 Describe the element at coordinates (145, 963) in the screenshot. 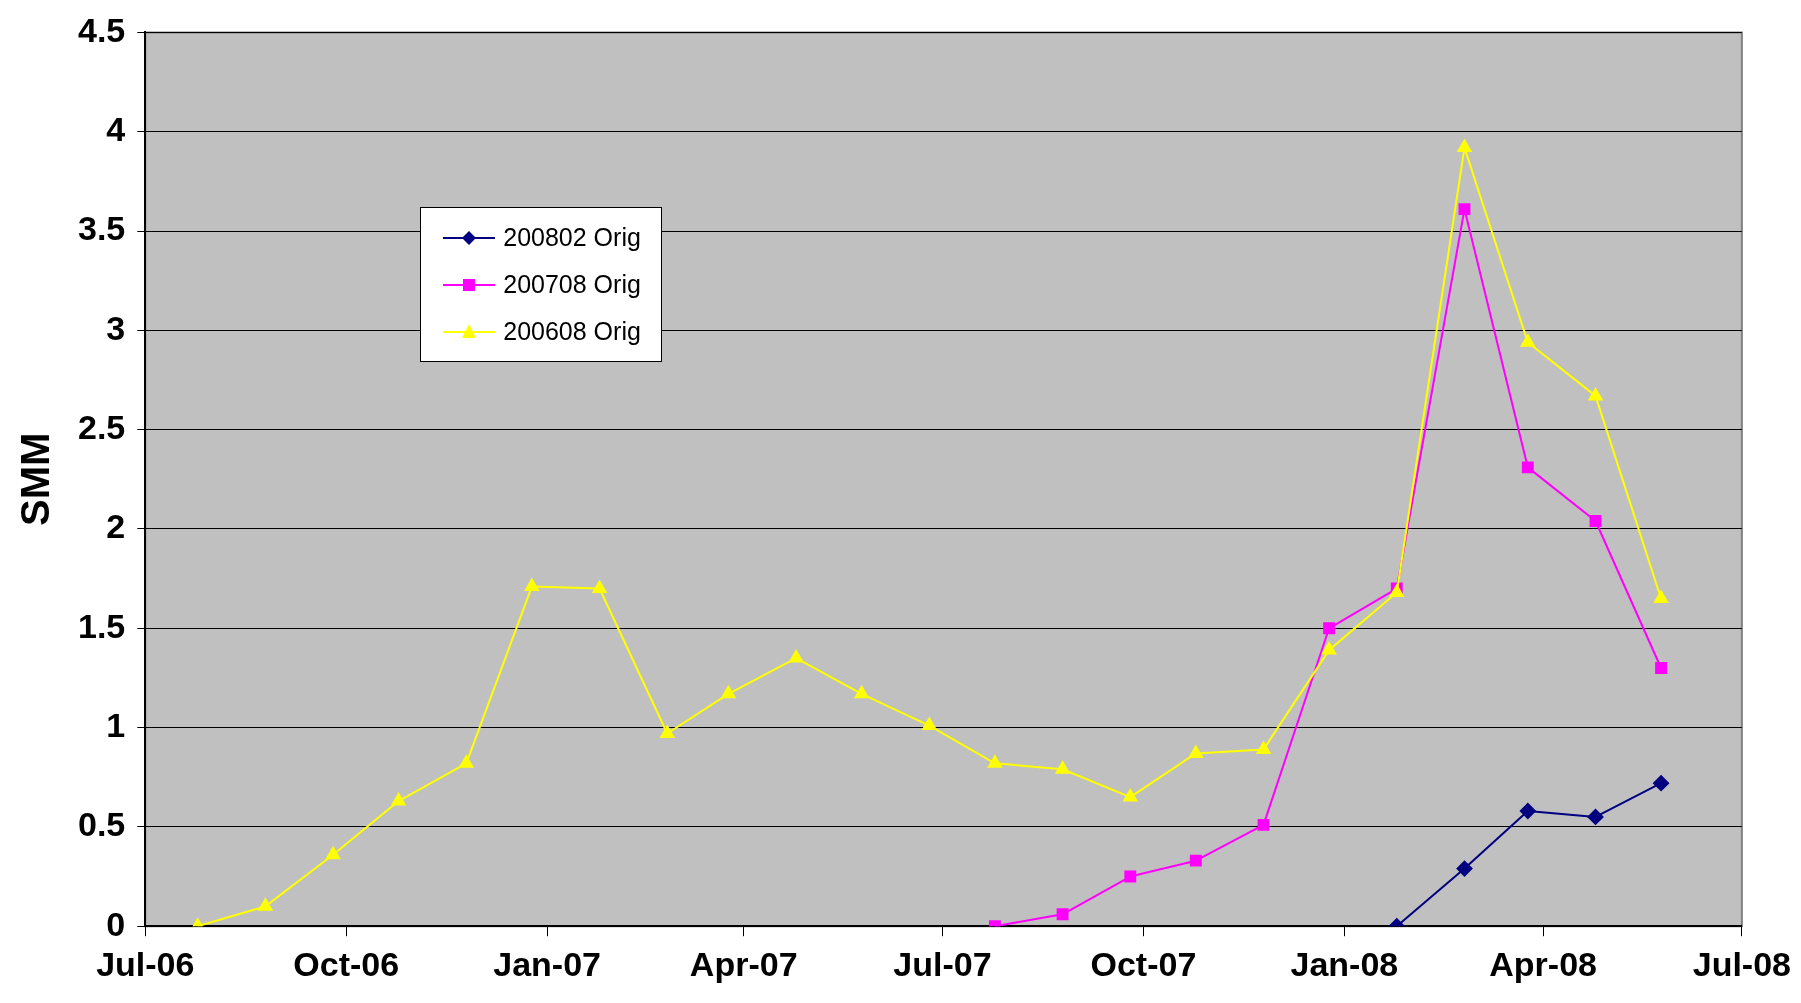

I see `x-tick-label: Jul-06` at that location.